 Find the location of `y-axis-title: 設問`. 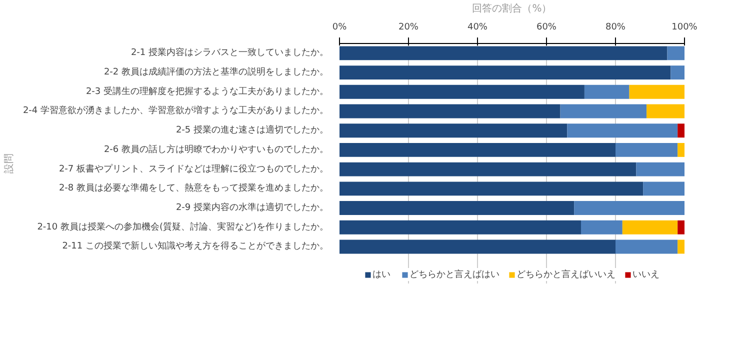

y-axis-title: 設問 is located at coordinates (8, 164).